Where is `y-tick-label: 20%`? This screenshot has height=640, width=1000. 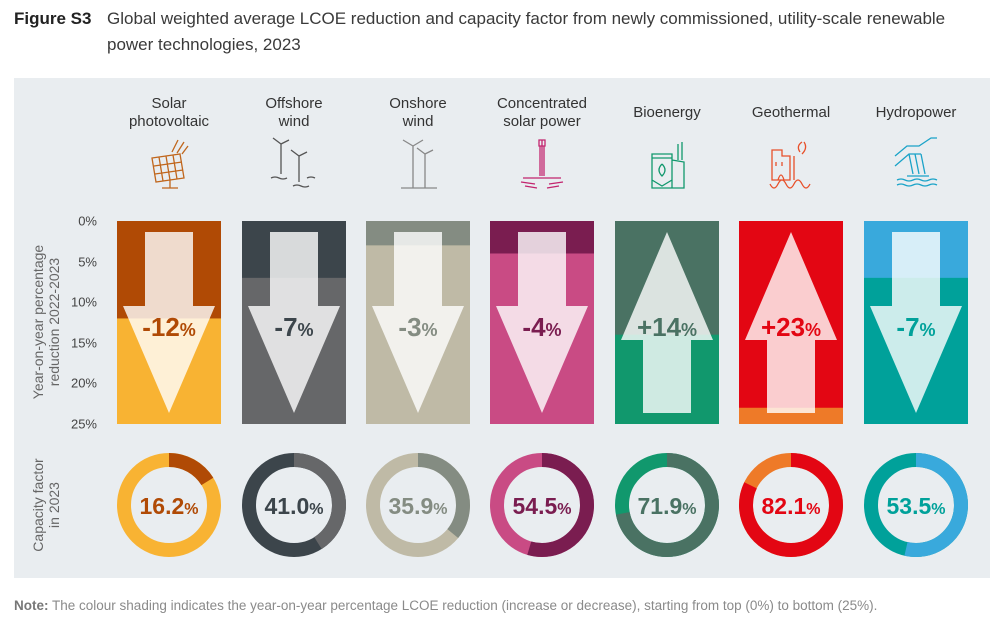 y-tick-label: 20% is located at coordinates (83, 383).